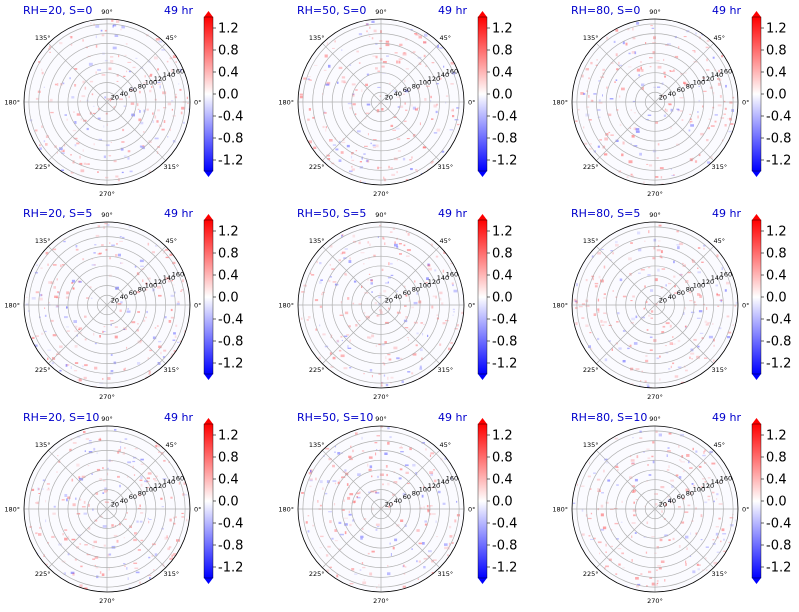  What do you see at coordinates (230, 161) in the screenshot?
I see `colorbar-tick-label: -1.2` at bounding box center [230, 161].